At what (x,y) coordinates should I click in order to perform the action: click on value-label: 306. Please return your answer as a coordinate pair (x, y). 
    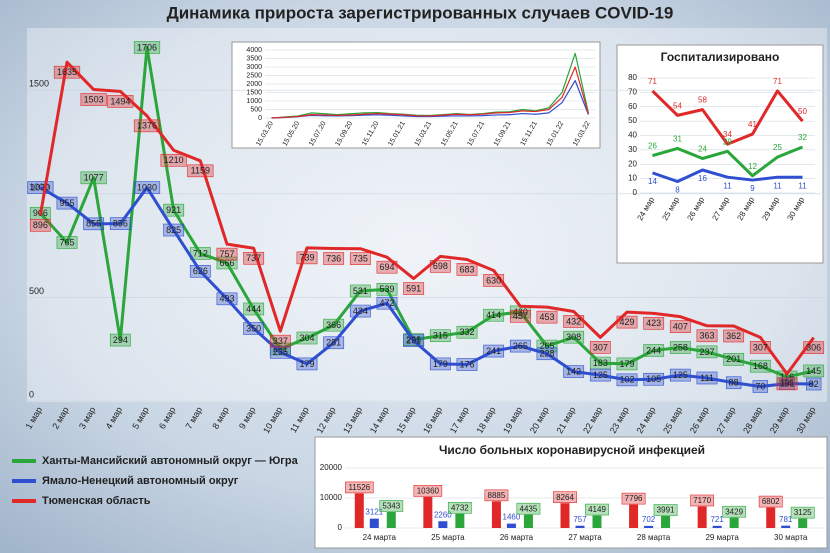
    Looking at the image, I should click on (813, 347).